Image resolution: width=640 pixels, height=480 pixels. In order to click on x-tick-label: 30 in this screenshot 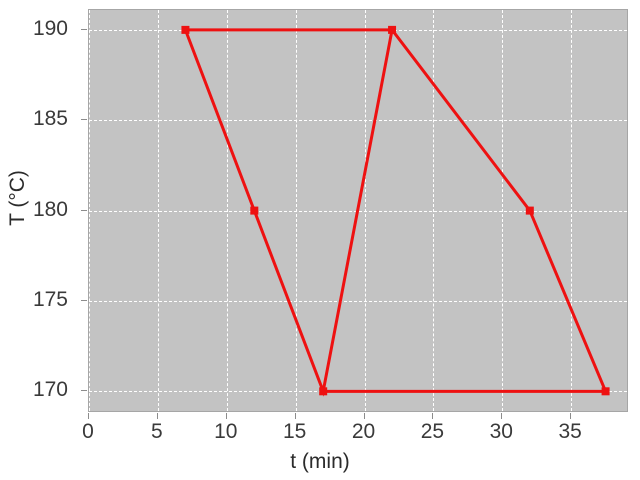, I will do `click(501, 431)`.